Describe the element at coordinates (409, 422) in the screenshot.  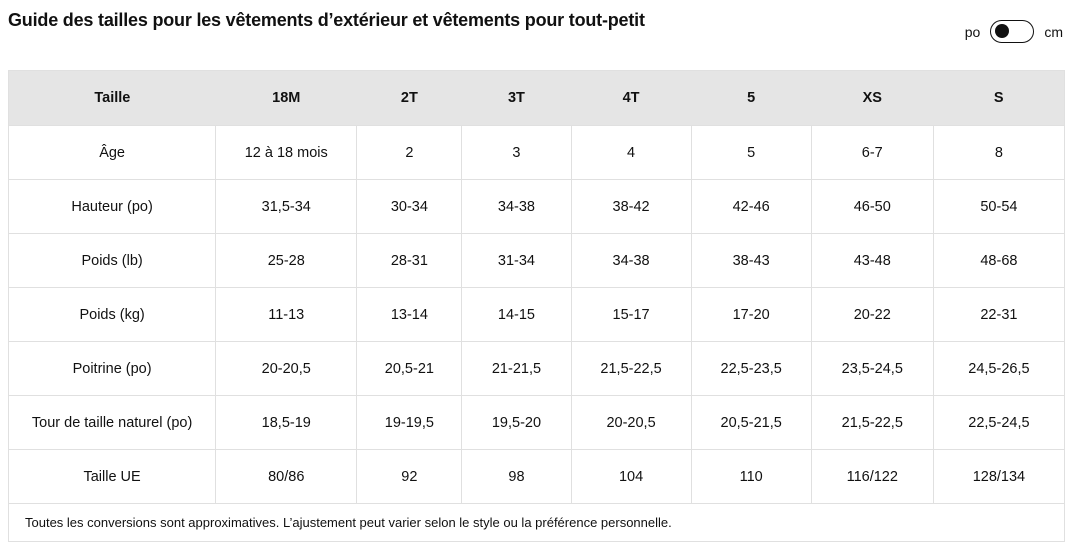
I see `cell-value: 19-19,5` at that location.